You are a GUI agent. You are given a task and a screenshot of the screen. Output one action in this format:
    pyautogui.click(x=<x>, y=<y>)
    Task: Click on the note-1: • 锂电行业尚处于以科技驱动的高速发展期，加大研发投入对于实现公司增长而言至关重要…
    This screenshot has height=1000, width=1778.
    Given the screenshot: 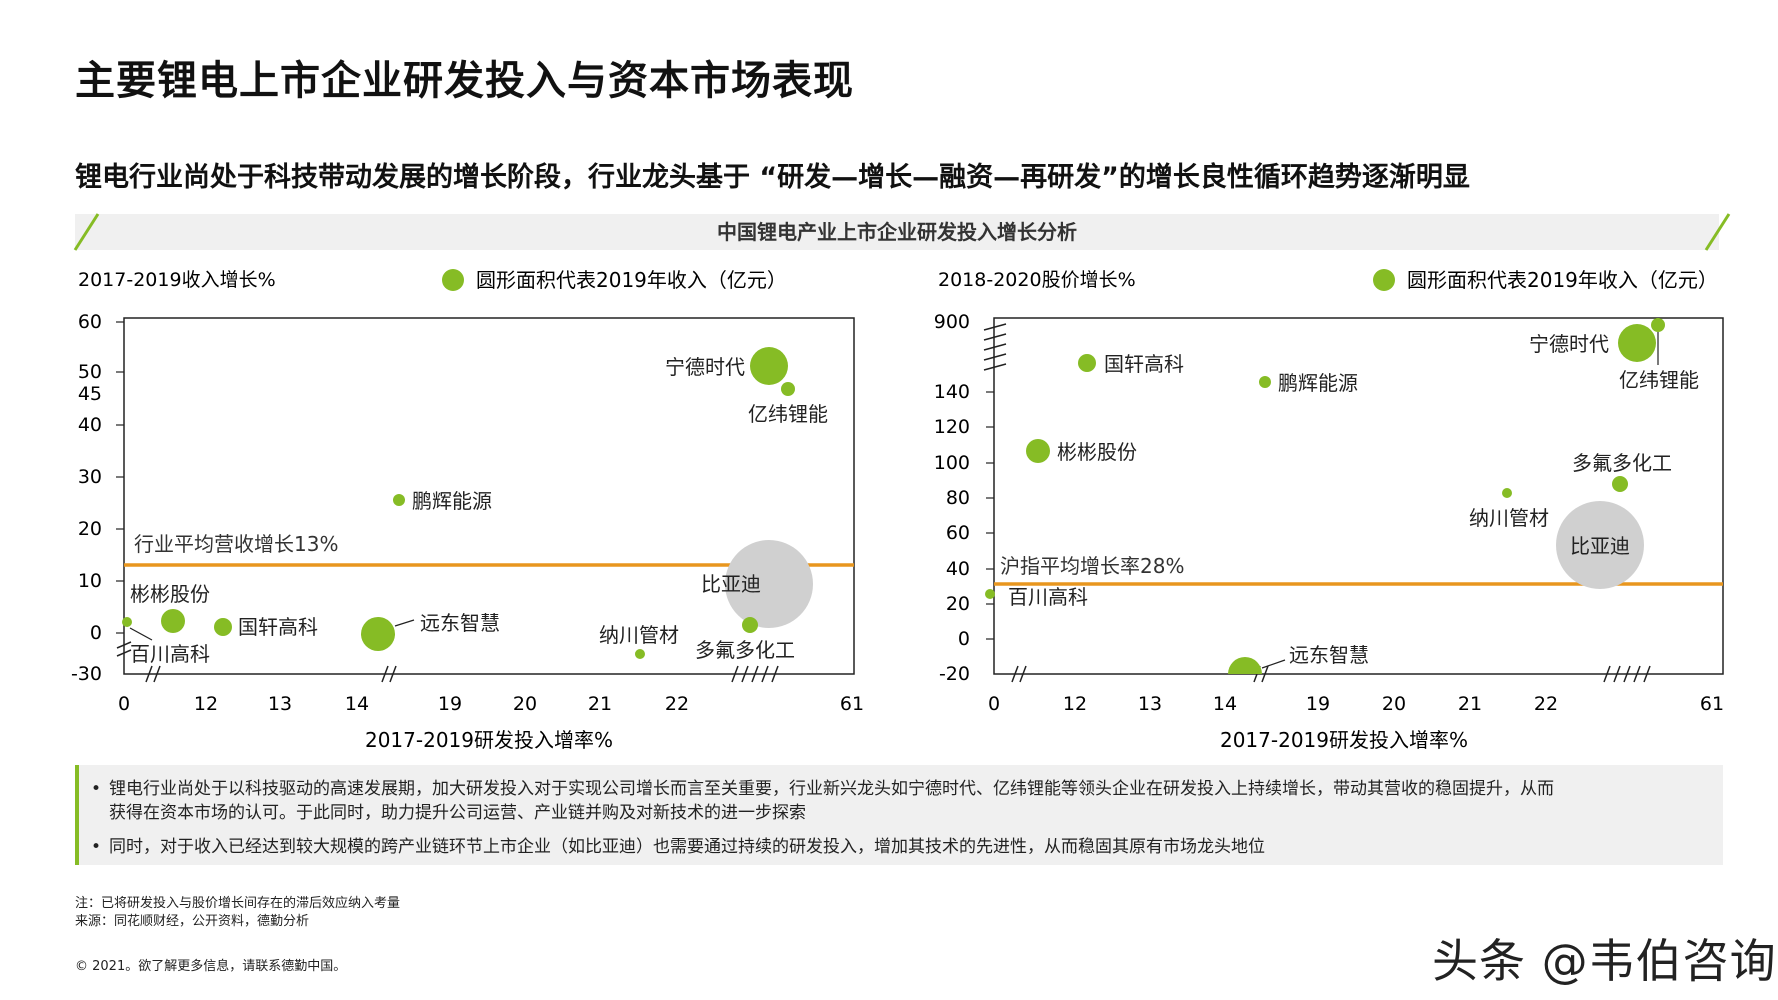 What is the action you would take?
    pyautogui.click(x=822, y=789)
    